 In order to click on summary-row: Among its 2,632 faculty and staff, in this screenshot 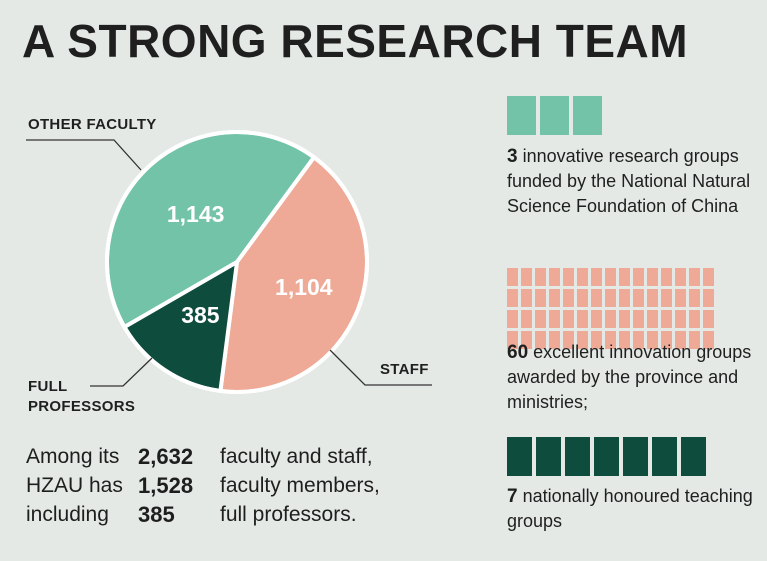, I will do `click(203, 456)`.